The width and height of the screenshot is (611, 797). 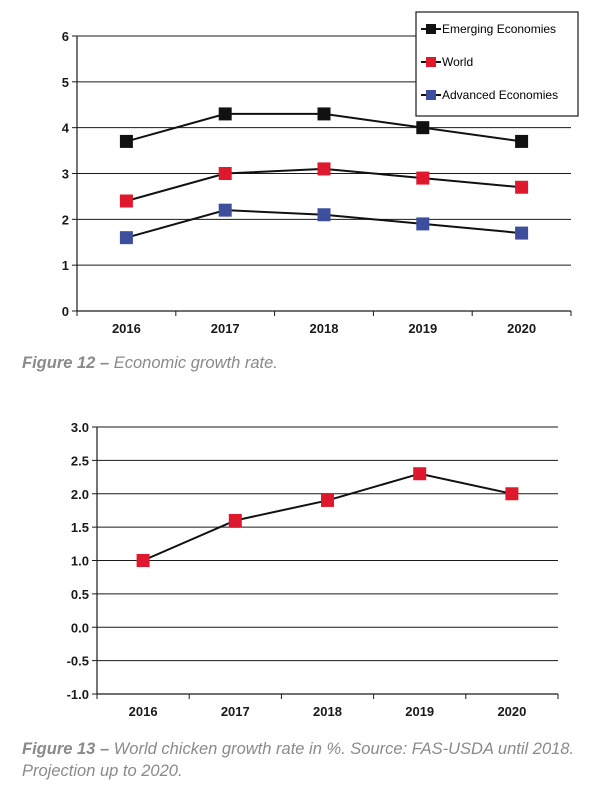 I want to click on fig12-y-tick-label: 3, so click(x=65, y=174).